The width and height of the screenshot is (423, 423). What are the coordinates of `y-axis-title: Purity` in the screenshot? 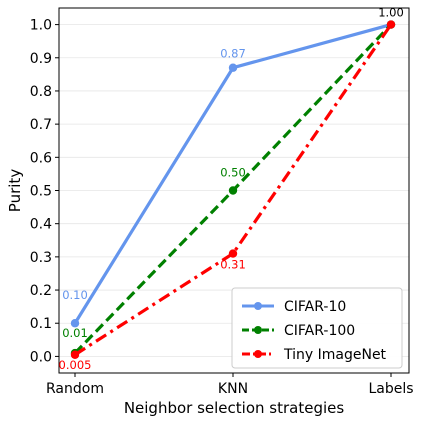 It's located at (15, 191).